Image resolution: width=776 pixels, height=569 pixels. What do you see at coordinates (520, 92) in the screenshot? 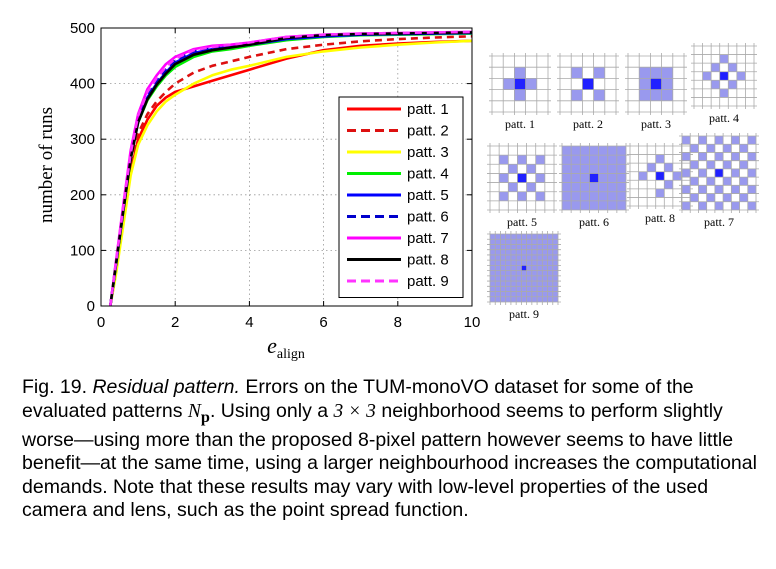
I see `pattern-diagram: patt. 1` at bounding box center [520, 92].